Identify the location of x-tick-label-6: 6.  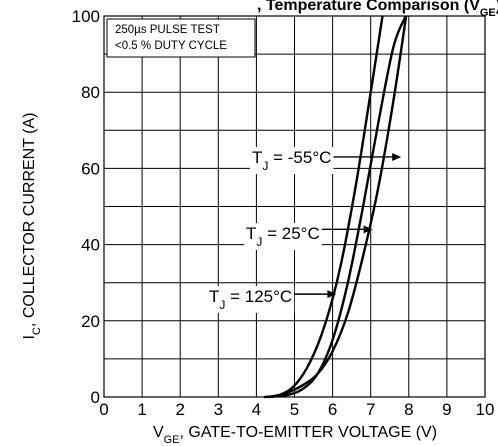
(332, 409).